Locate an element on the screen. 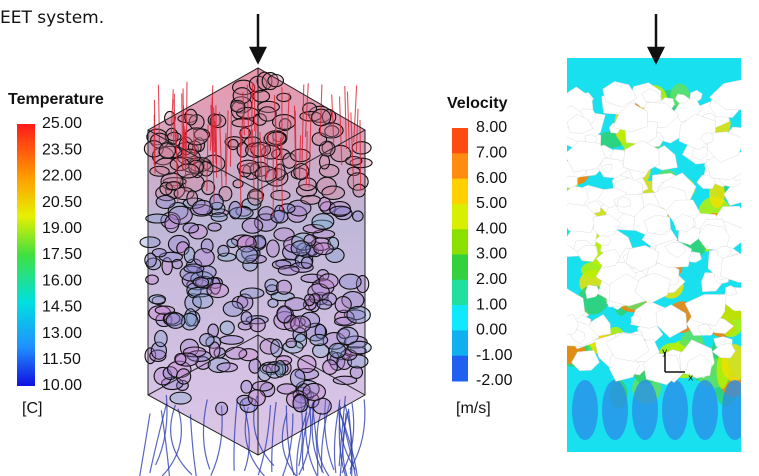 This screenshot has width=759, height=476. temperature-unit: [C] is located at coordinates (32, 408).